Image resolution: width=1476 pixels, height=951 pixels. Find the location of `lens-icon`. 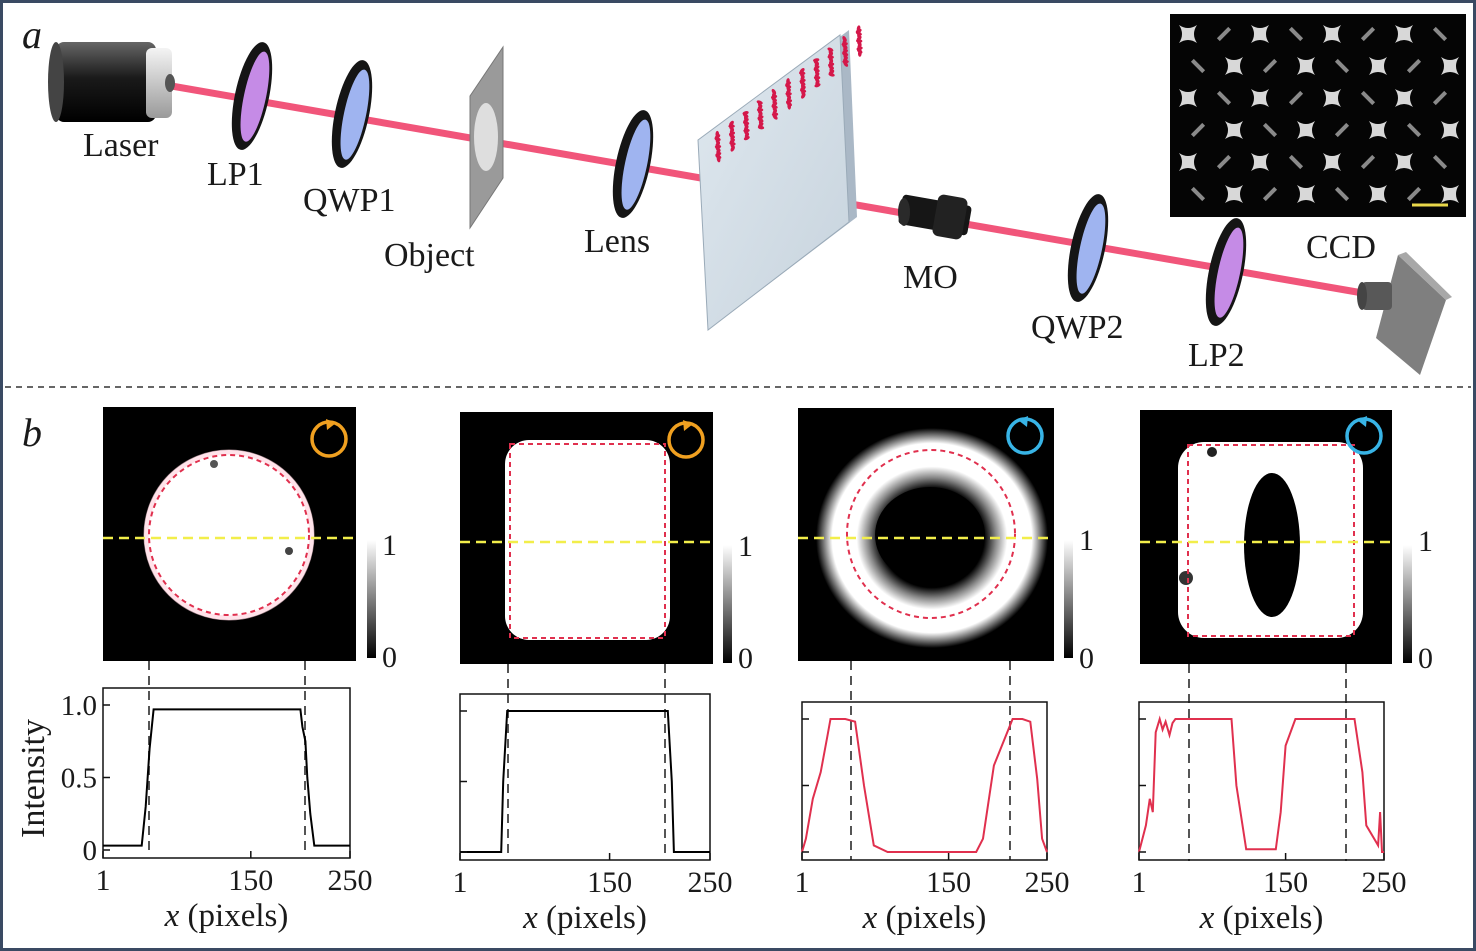

lens-icon is located at coordinates (633, 164).